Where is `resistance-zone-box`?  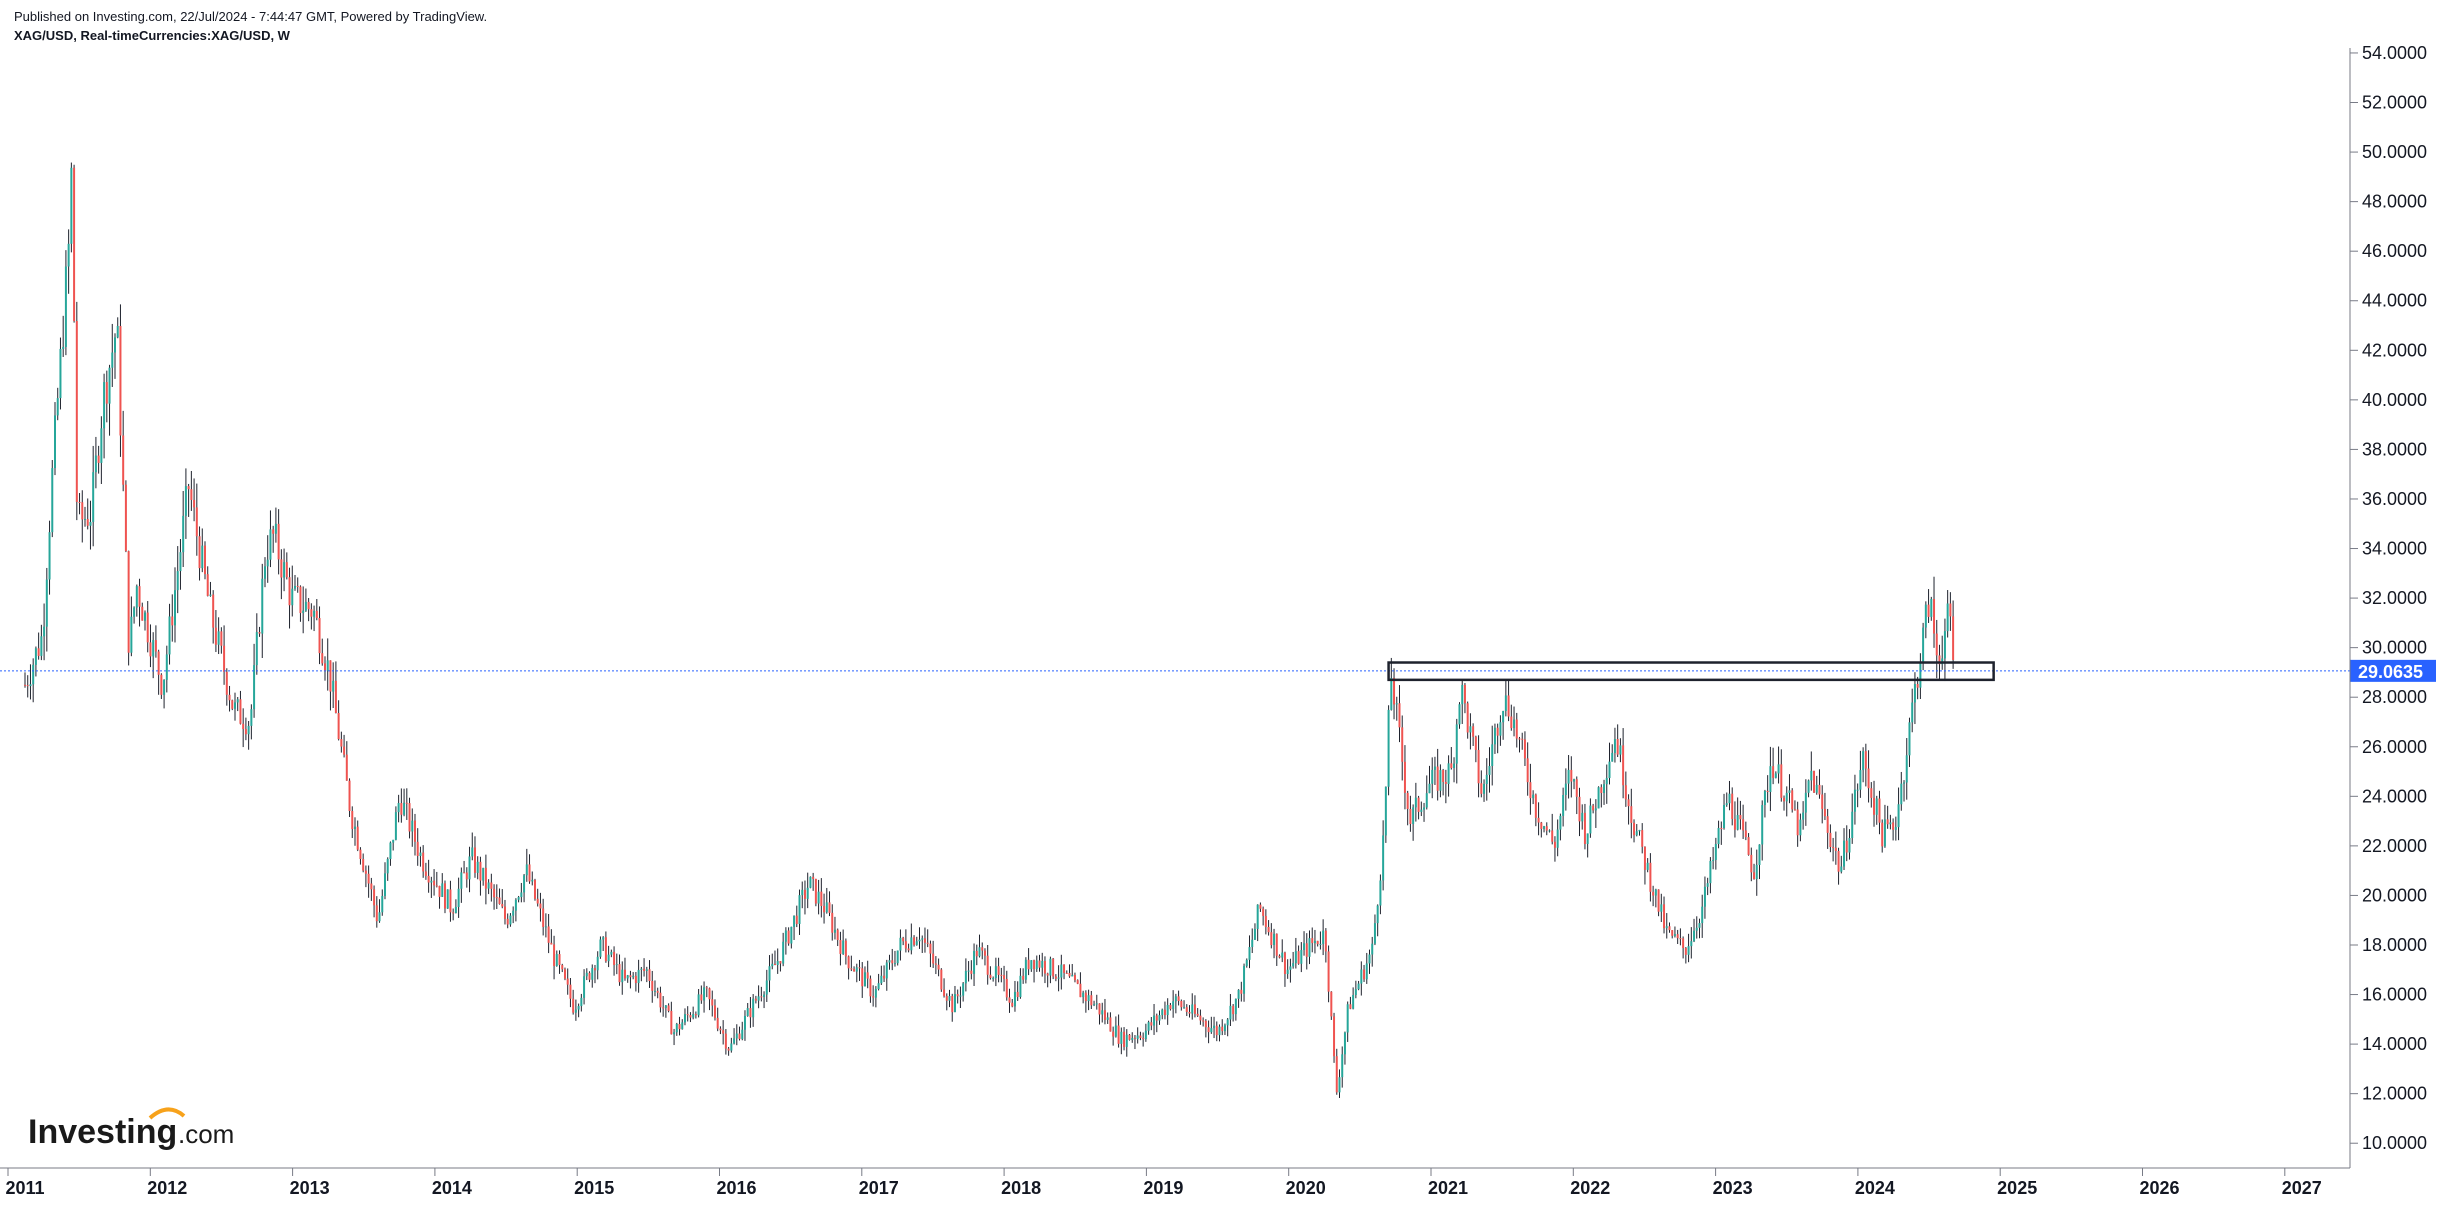
resistance-zone-box is located at coordinates (1691, 671).